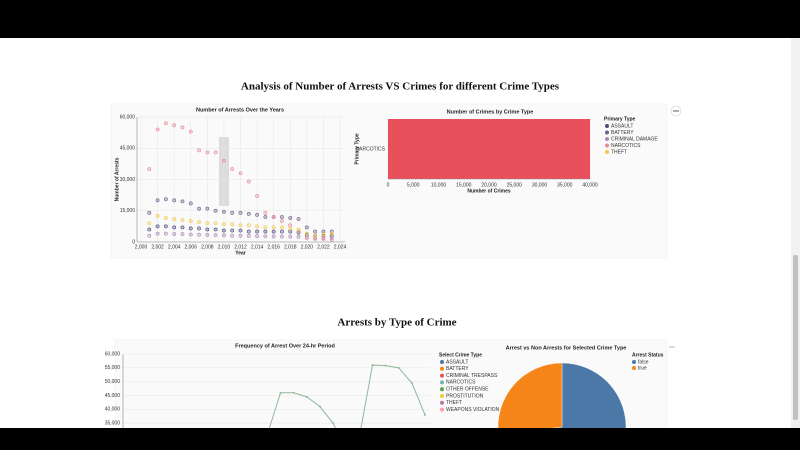 This screenshot has height=450, width=800. I want to click on y-tick-label: 35,000, so click(113, 423).